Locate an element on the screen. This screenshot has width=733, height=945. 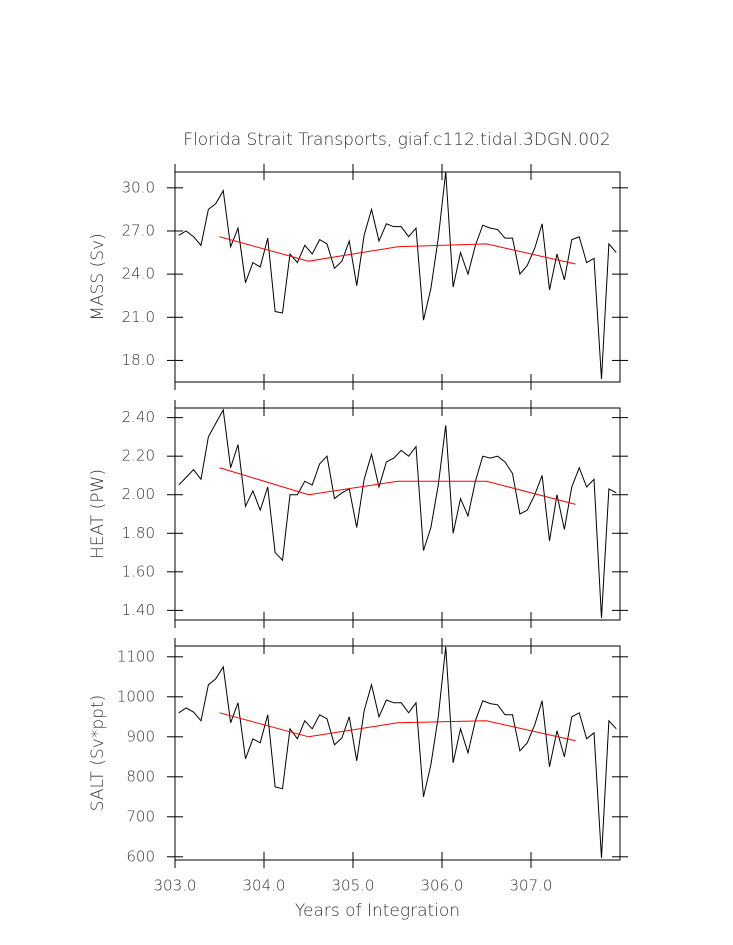
y-tick-label: 24.0 is located at coordinates (138, 274).